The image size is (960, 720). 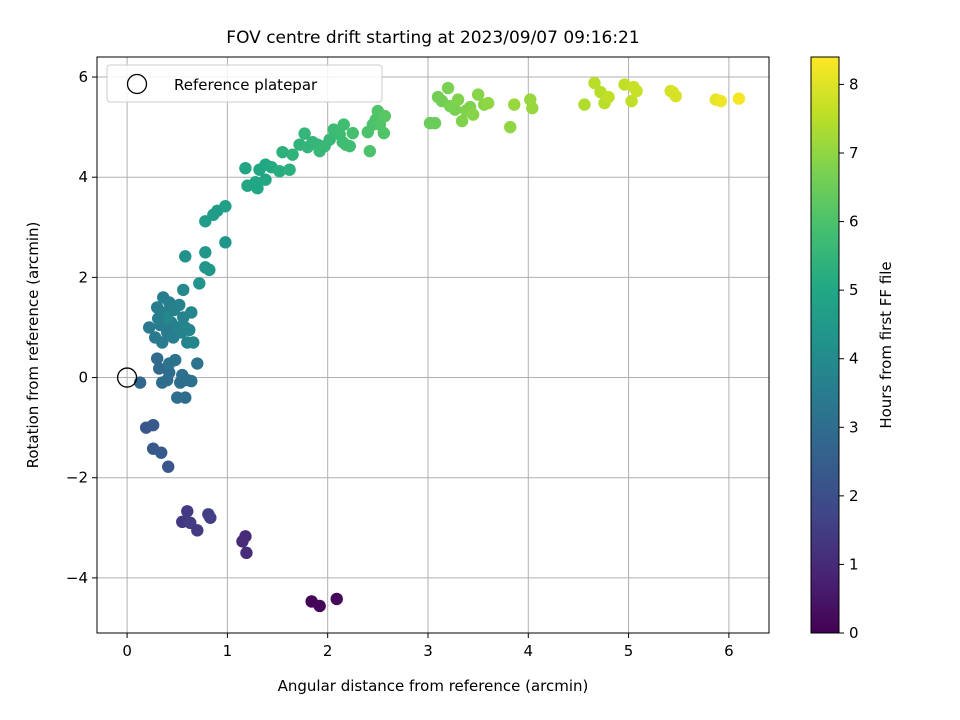 I want to click on y-tick-label: 4, so click(x=83, y=177).